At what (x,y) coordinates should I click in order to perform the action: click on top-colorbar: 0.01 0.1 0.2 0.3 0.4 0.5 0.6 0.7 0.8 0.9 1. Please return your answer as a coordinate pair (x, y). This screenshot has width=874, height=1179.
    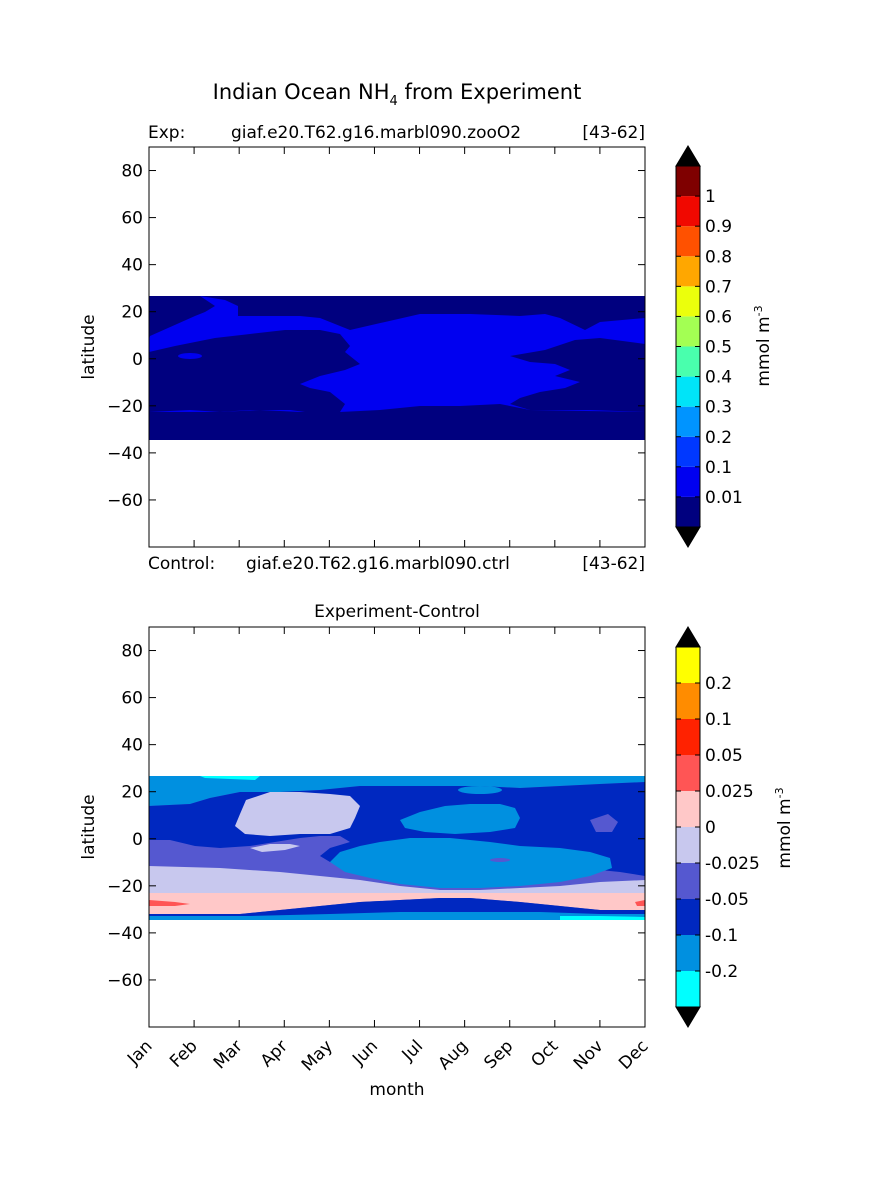
    Looking at the image, I should click on (709, 346).